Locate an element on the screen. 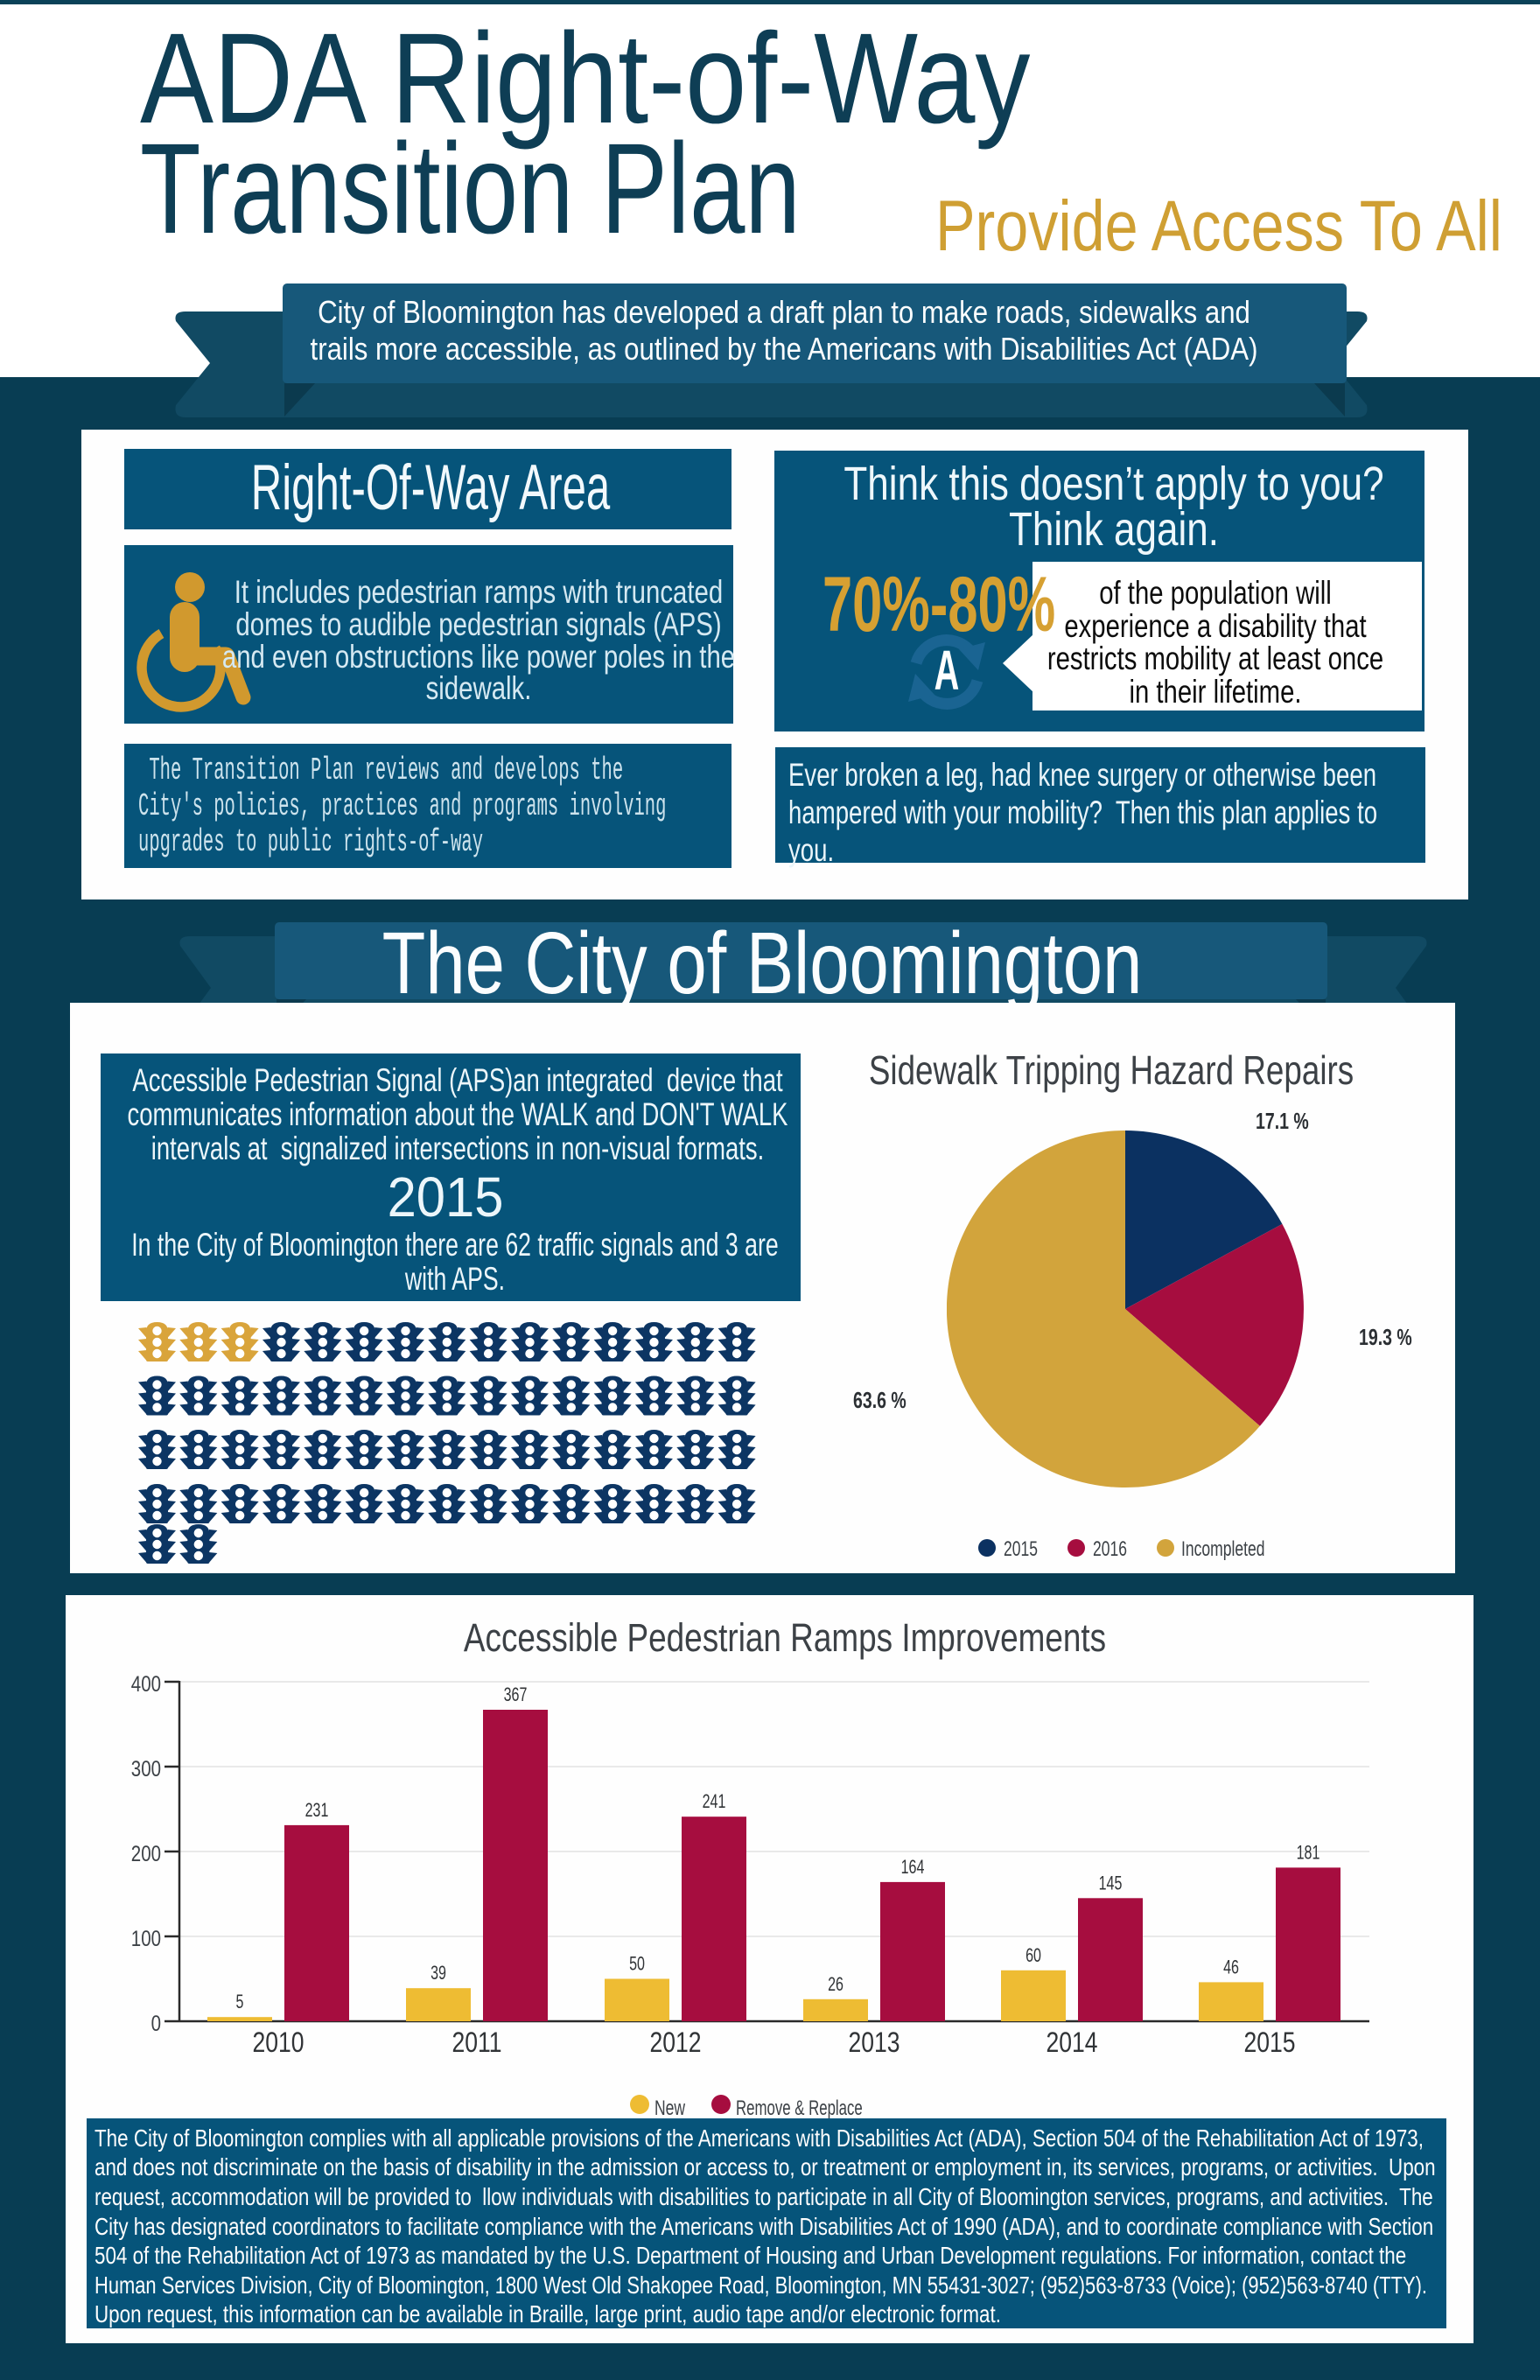  svg-text: 367 is located at coordinates (516, 1695).